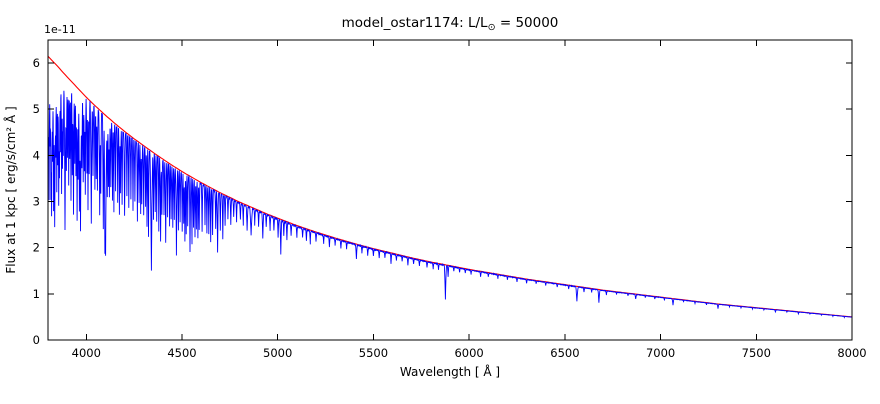 The width and height of the screenshot is (880, 404). I want to click on x-tick-label: 7000, so click(660, 353).